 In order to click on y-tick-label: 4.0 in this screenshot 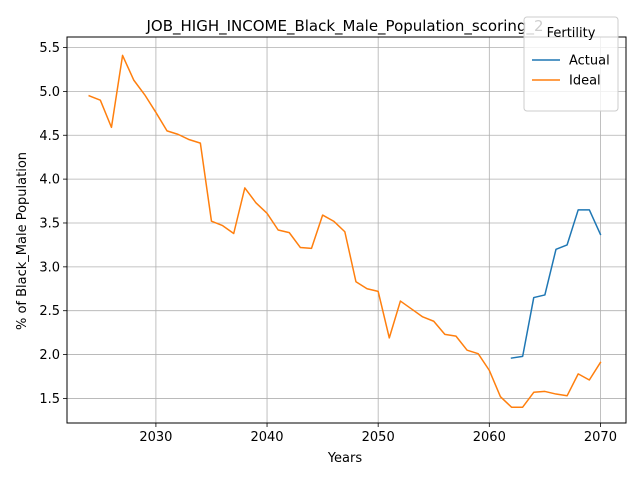, I will do `click(49, 180)`.